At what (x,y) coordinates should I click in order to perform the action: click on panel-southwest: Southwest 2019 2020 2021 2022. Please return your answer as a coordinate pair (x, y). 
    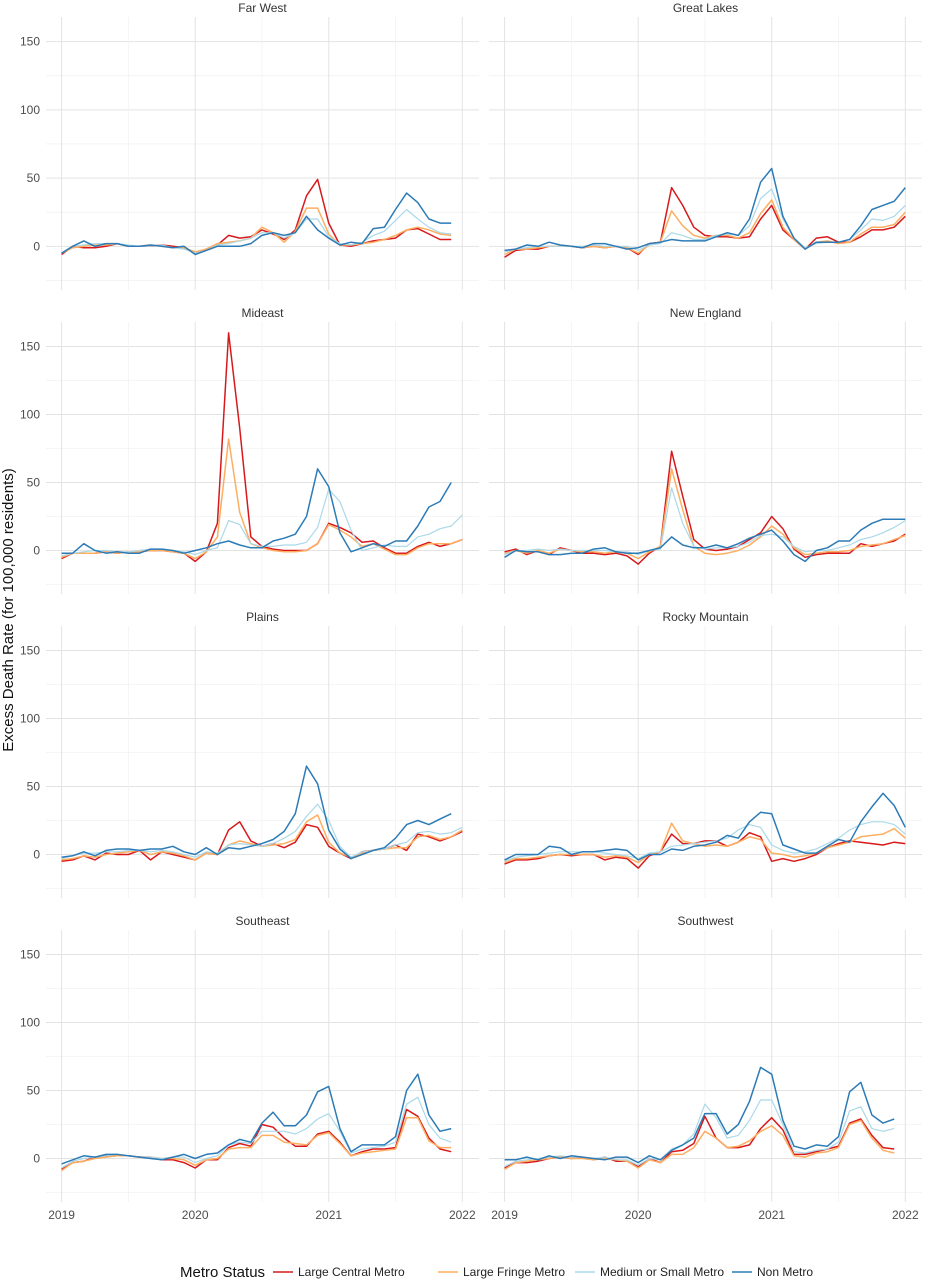
    Looking at the image, I should click on (705, 1068).